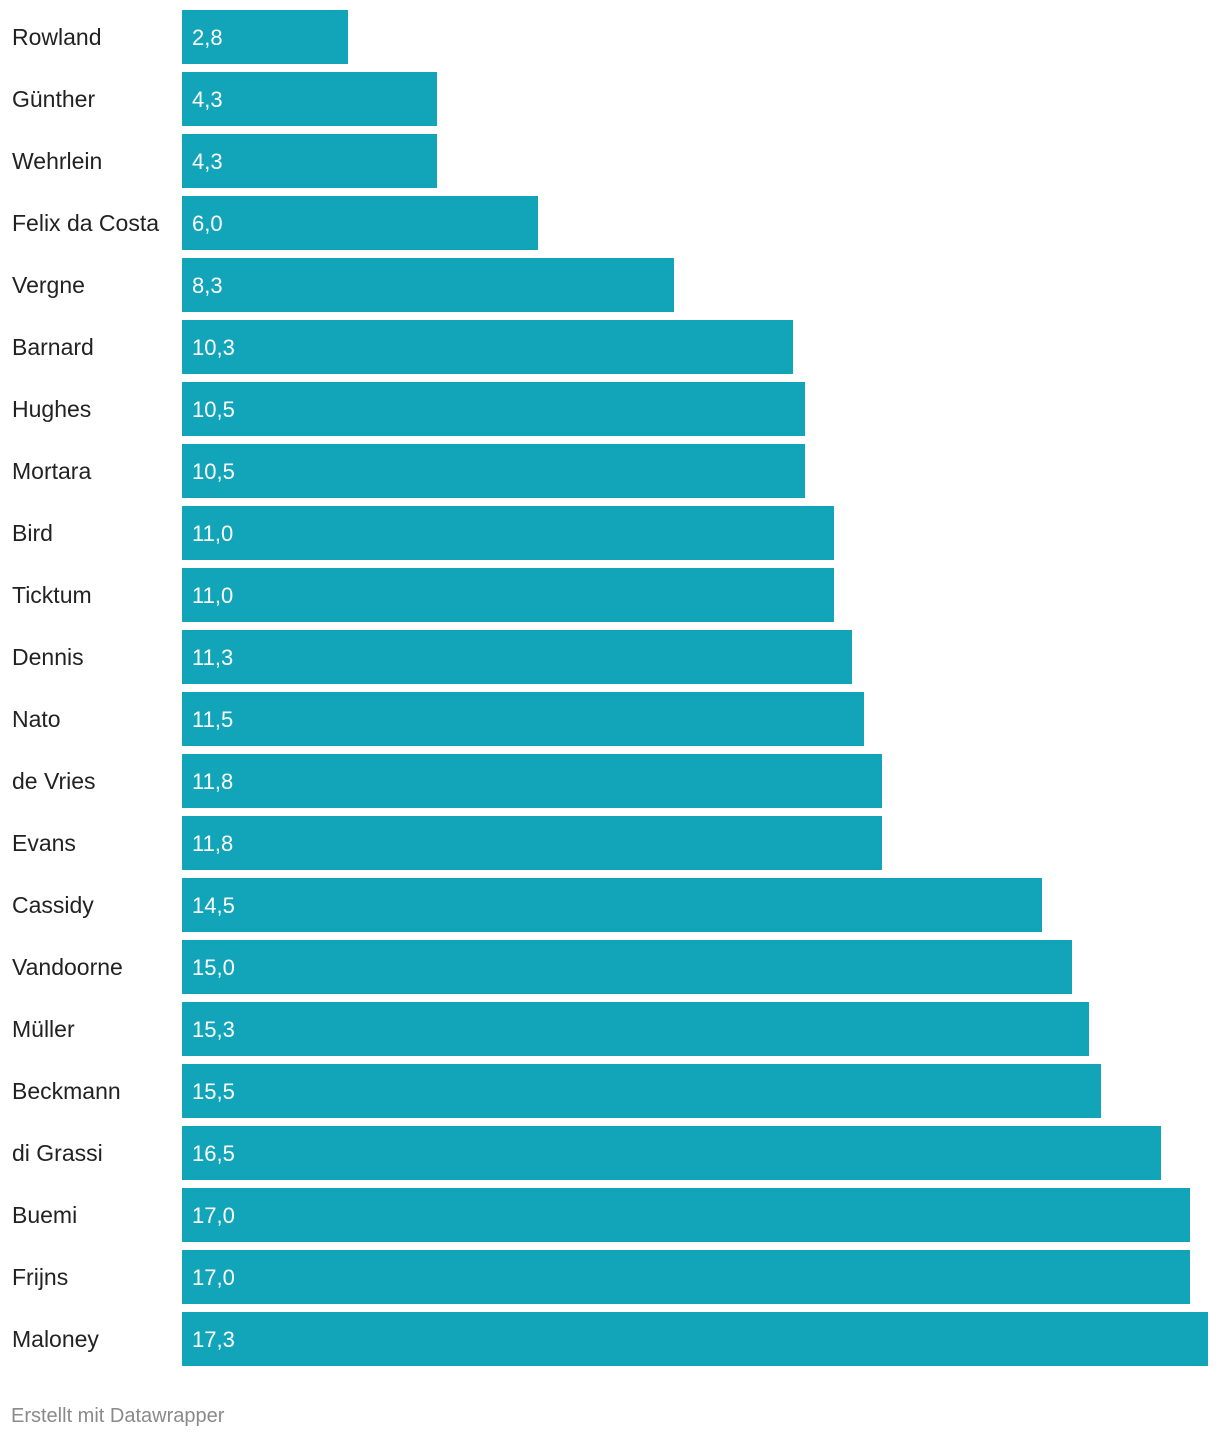  What do you see at coordinates (48, 285) in the screenshot?
I see `category-label: Vergne` at bounding box center [48, 285].